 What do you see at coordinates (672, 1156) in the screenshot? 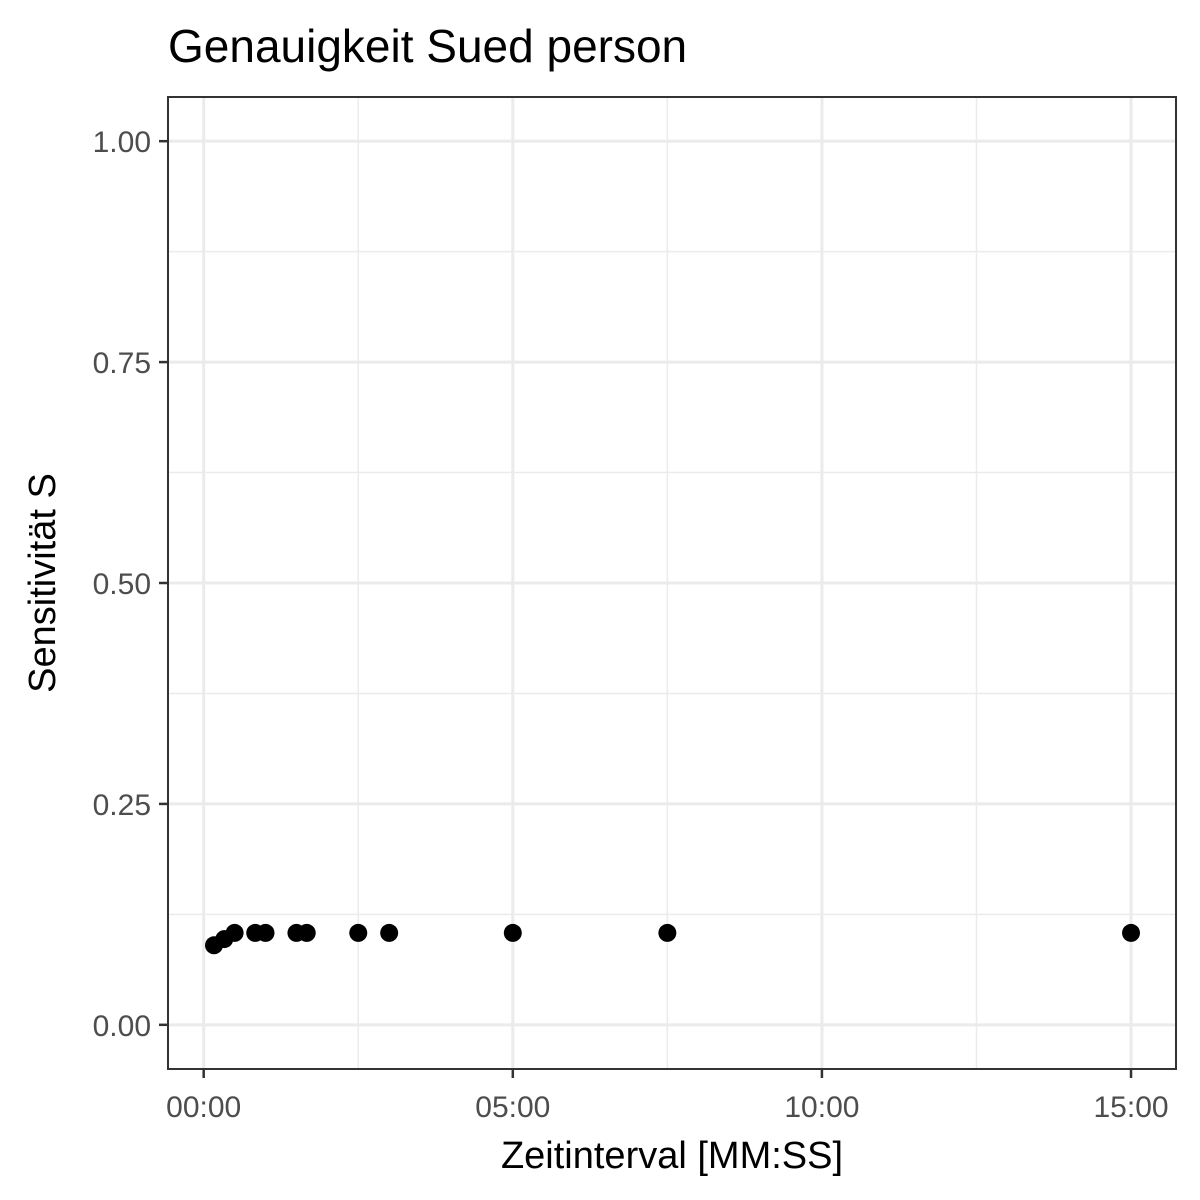
I see `x-axis-title: Zeitinterval [MM:SS]` at bounding box center [672, 1156].